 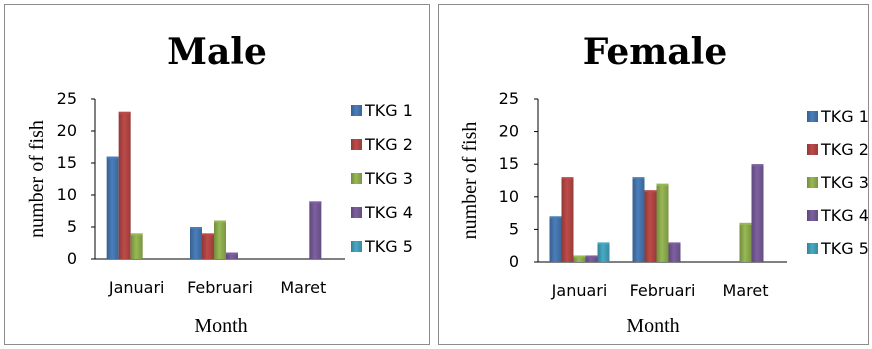 What do you see at coordinates (217, 52) in the screenshot?
I see `chart-title: Male` at bounding box center [217, 52].